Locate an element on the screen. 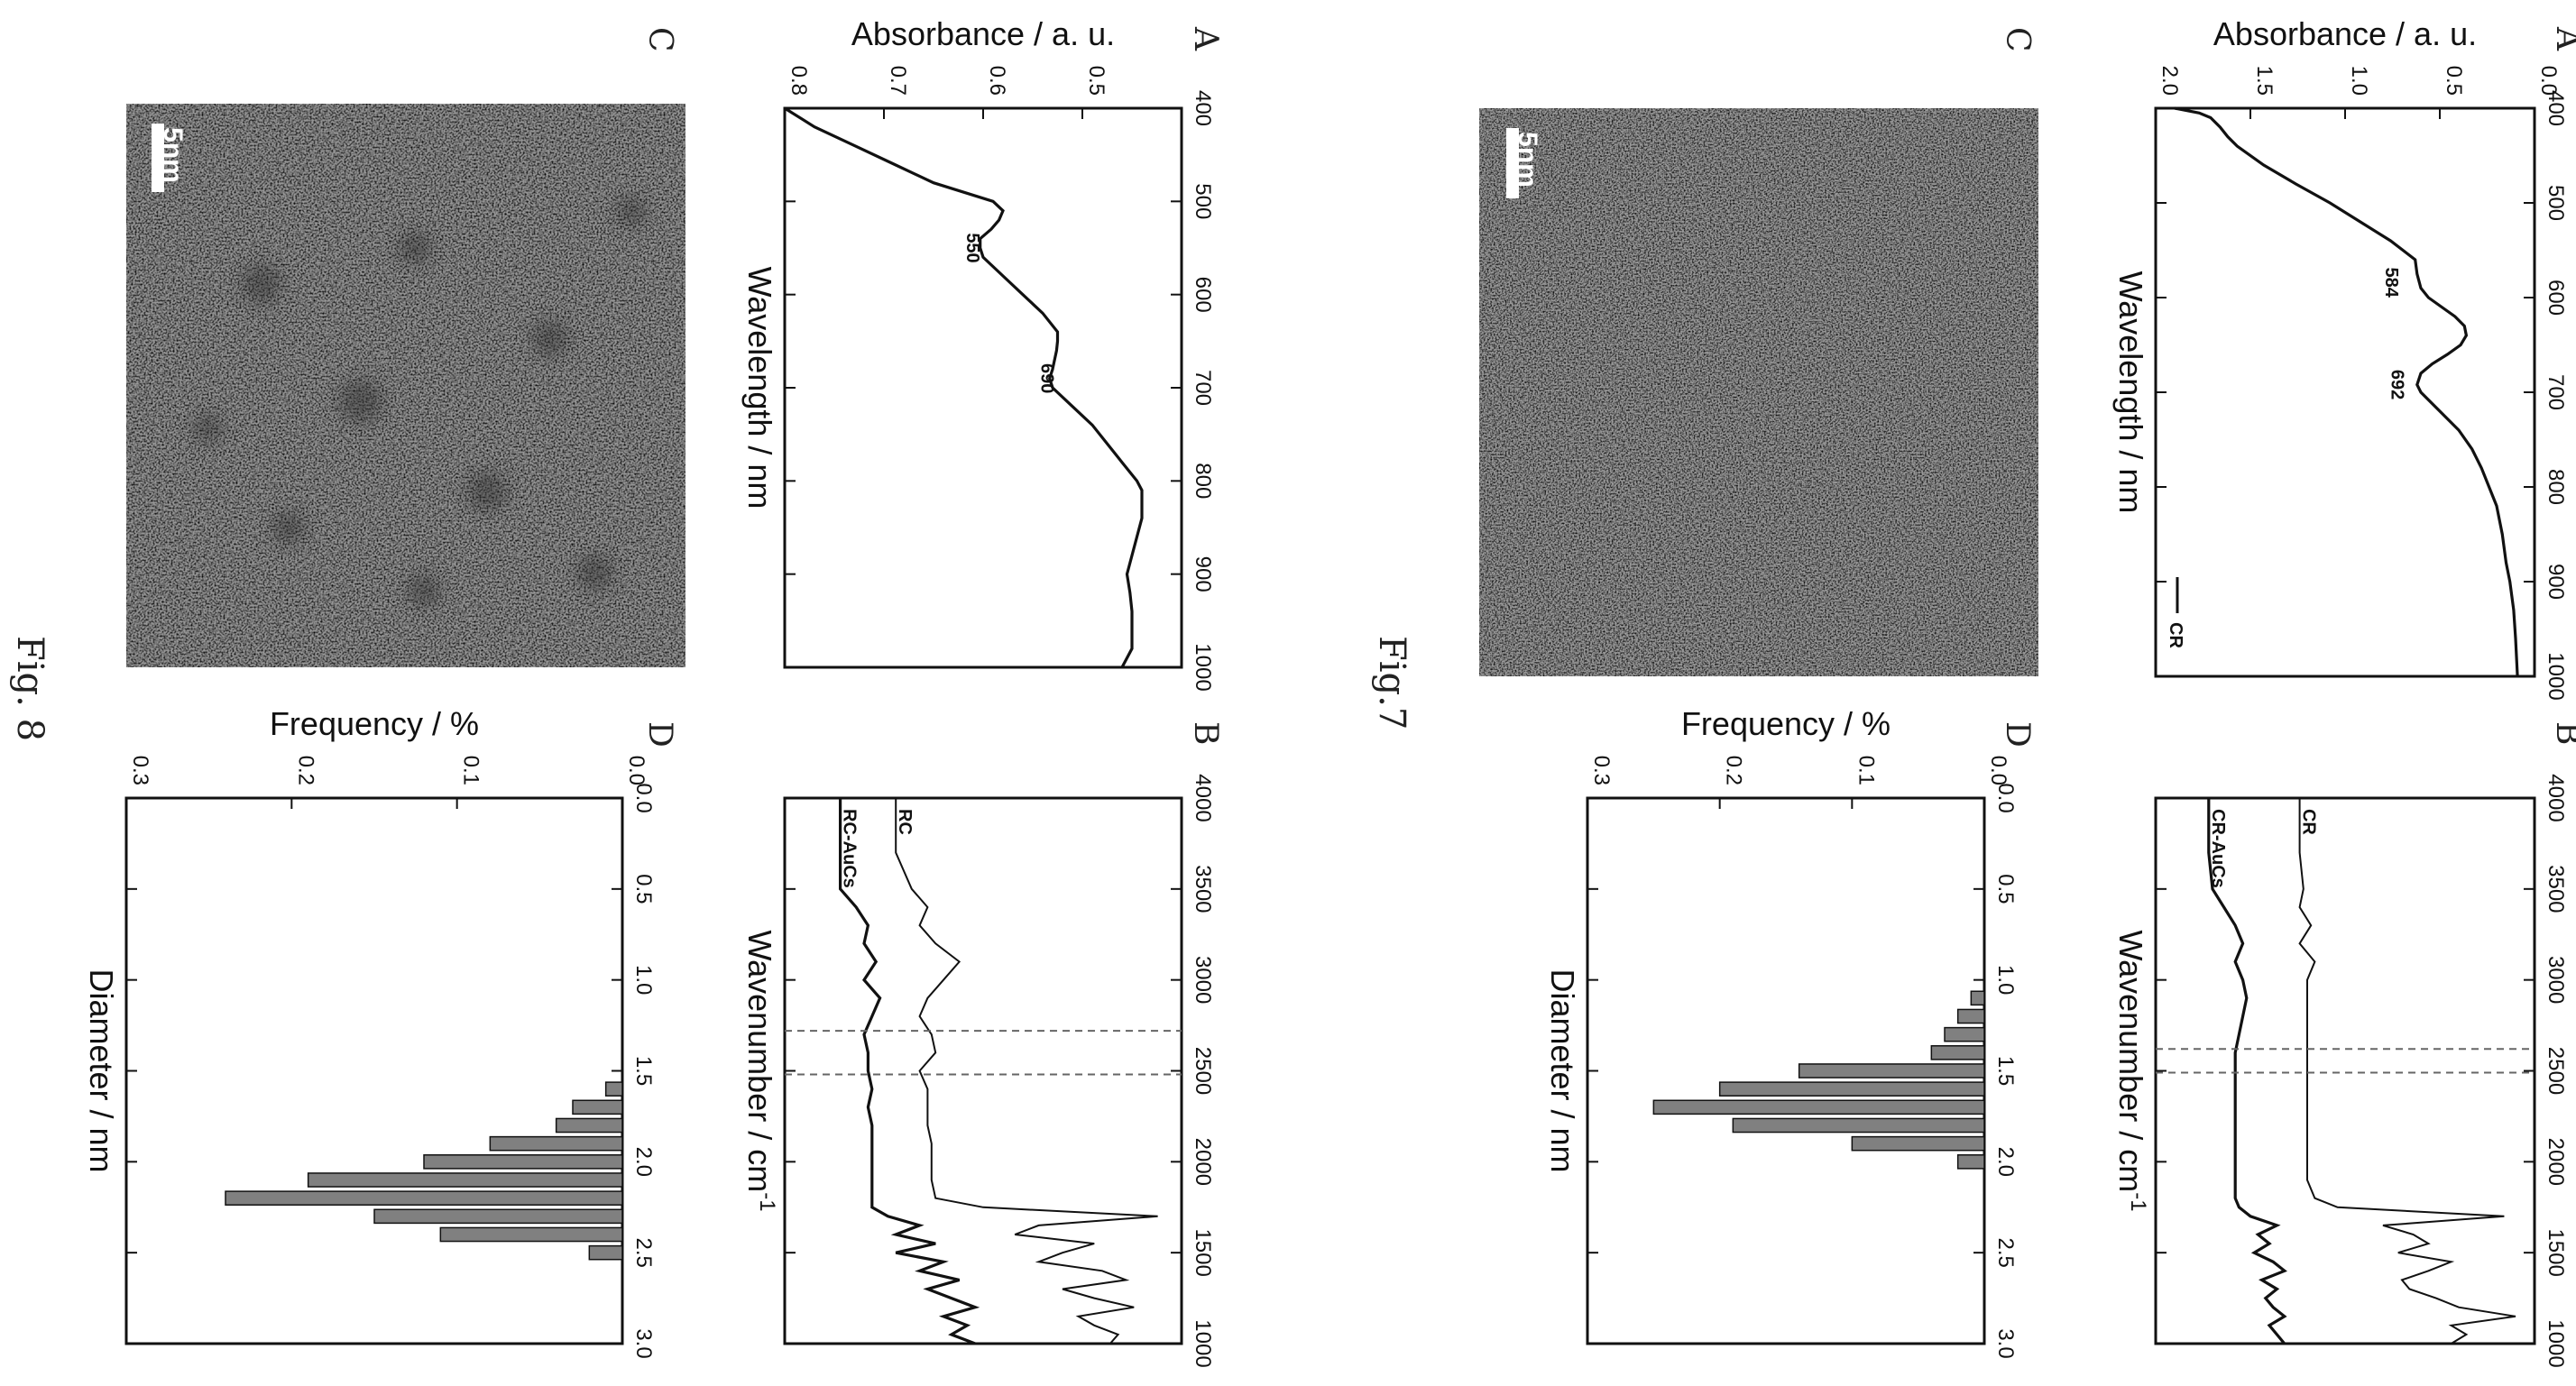 This screenshot has height=1386, width=2576. x-tick-label: 1500 is located at coordinates (2556, 1252).